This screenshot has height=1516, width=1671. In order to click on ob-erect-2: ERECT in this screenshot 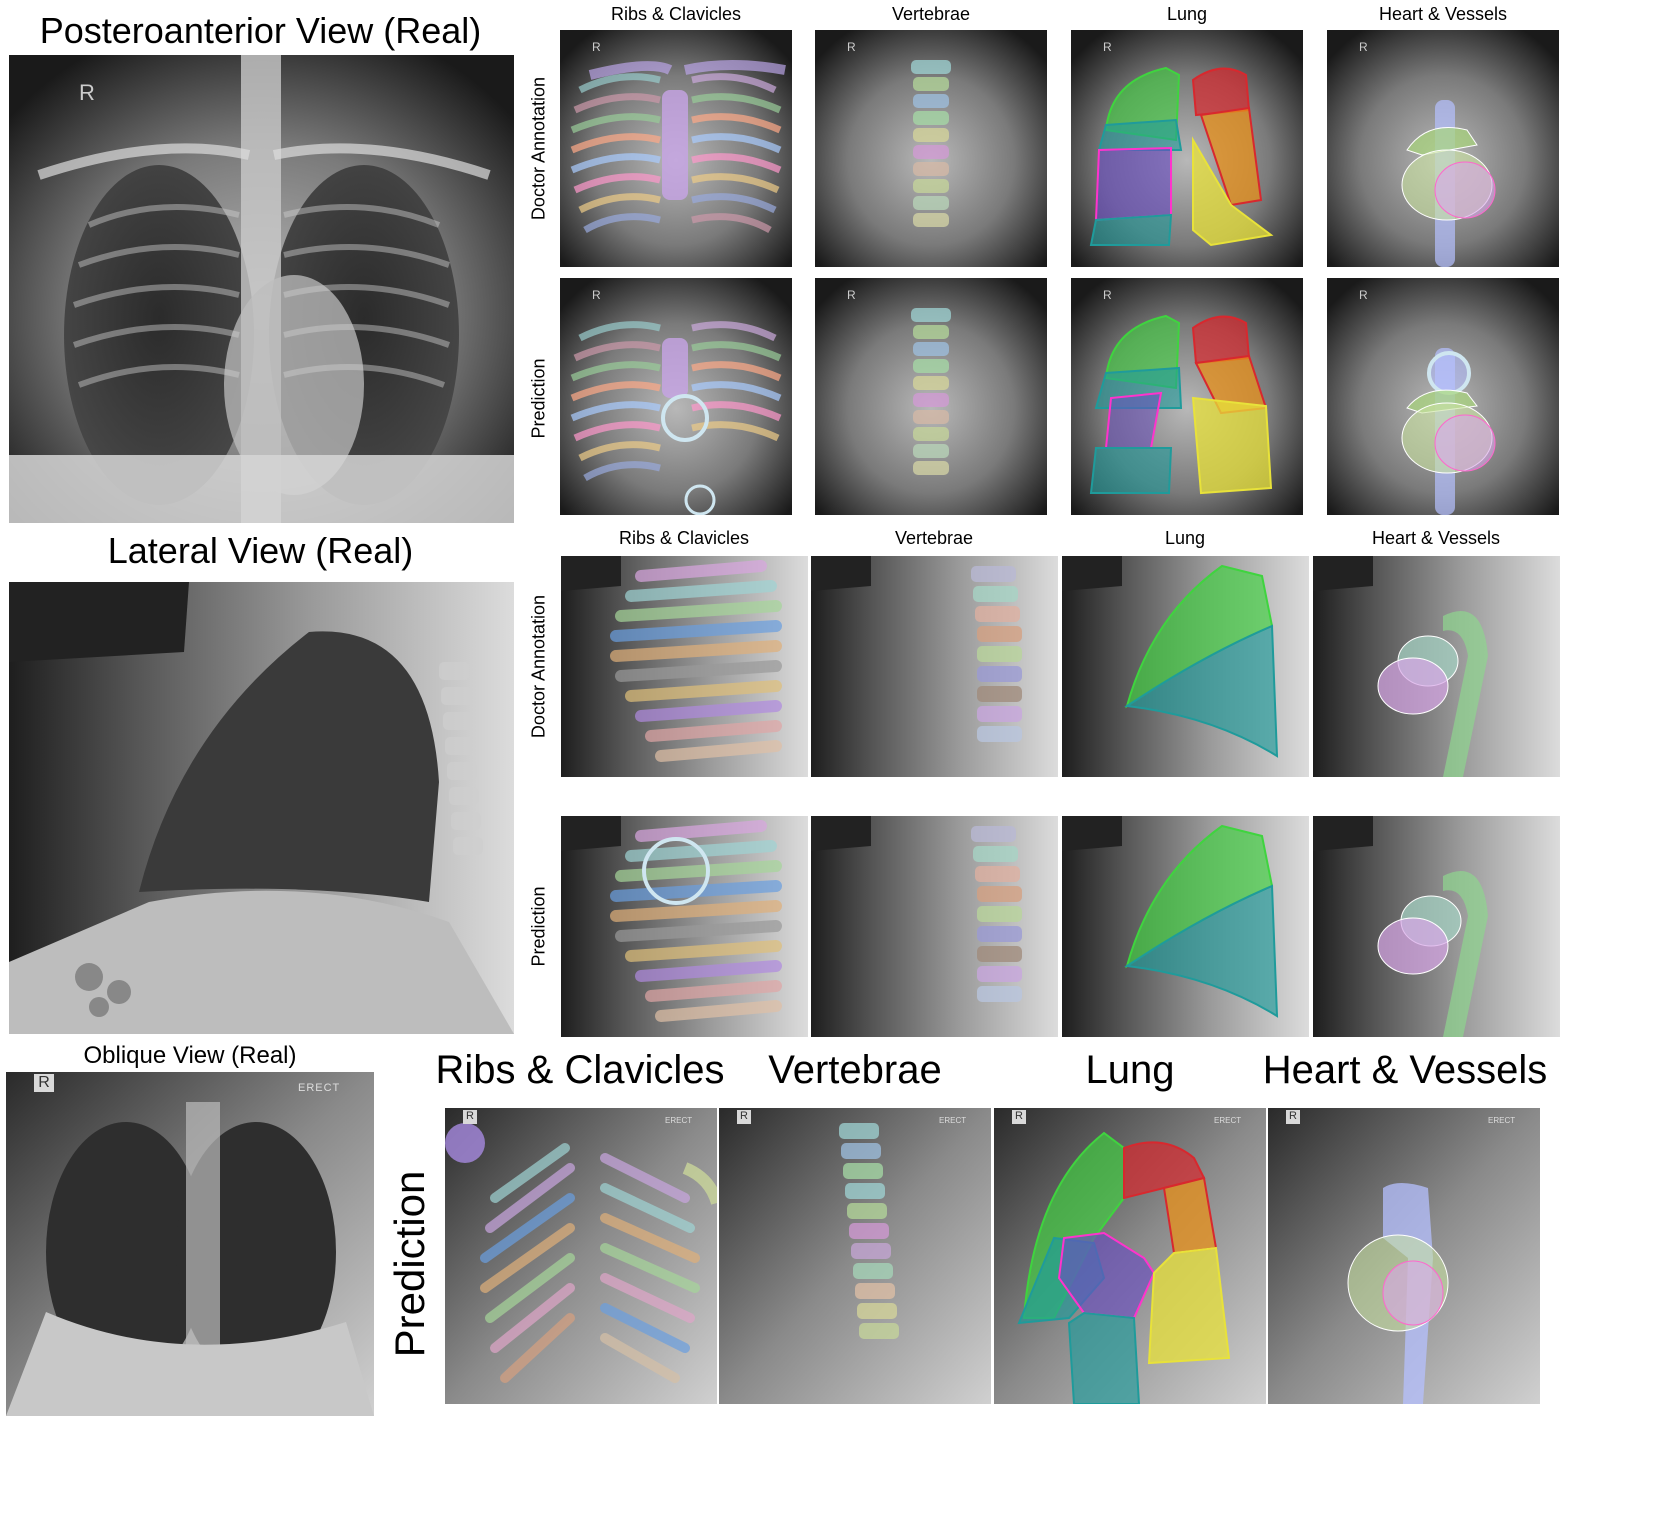, I will do `click(953, 1120)`.